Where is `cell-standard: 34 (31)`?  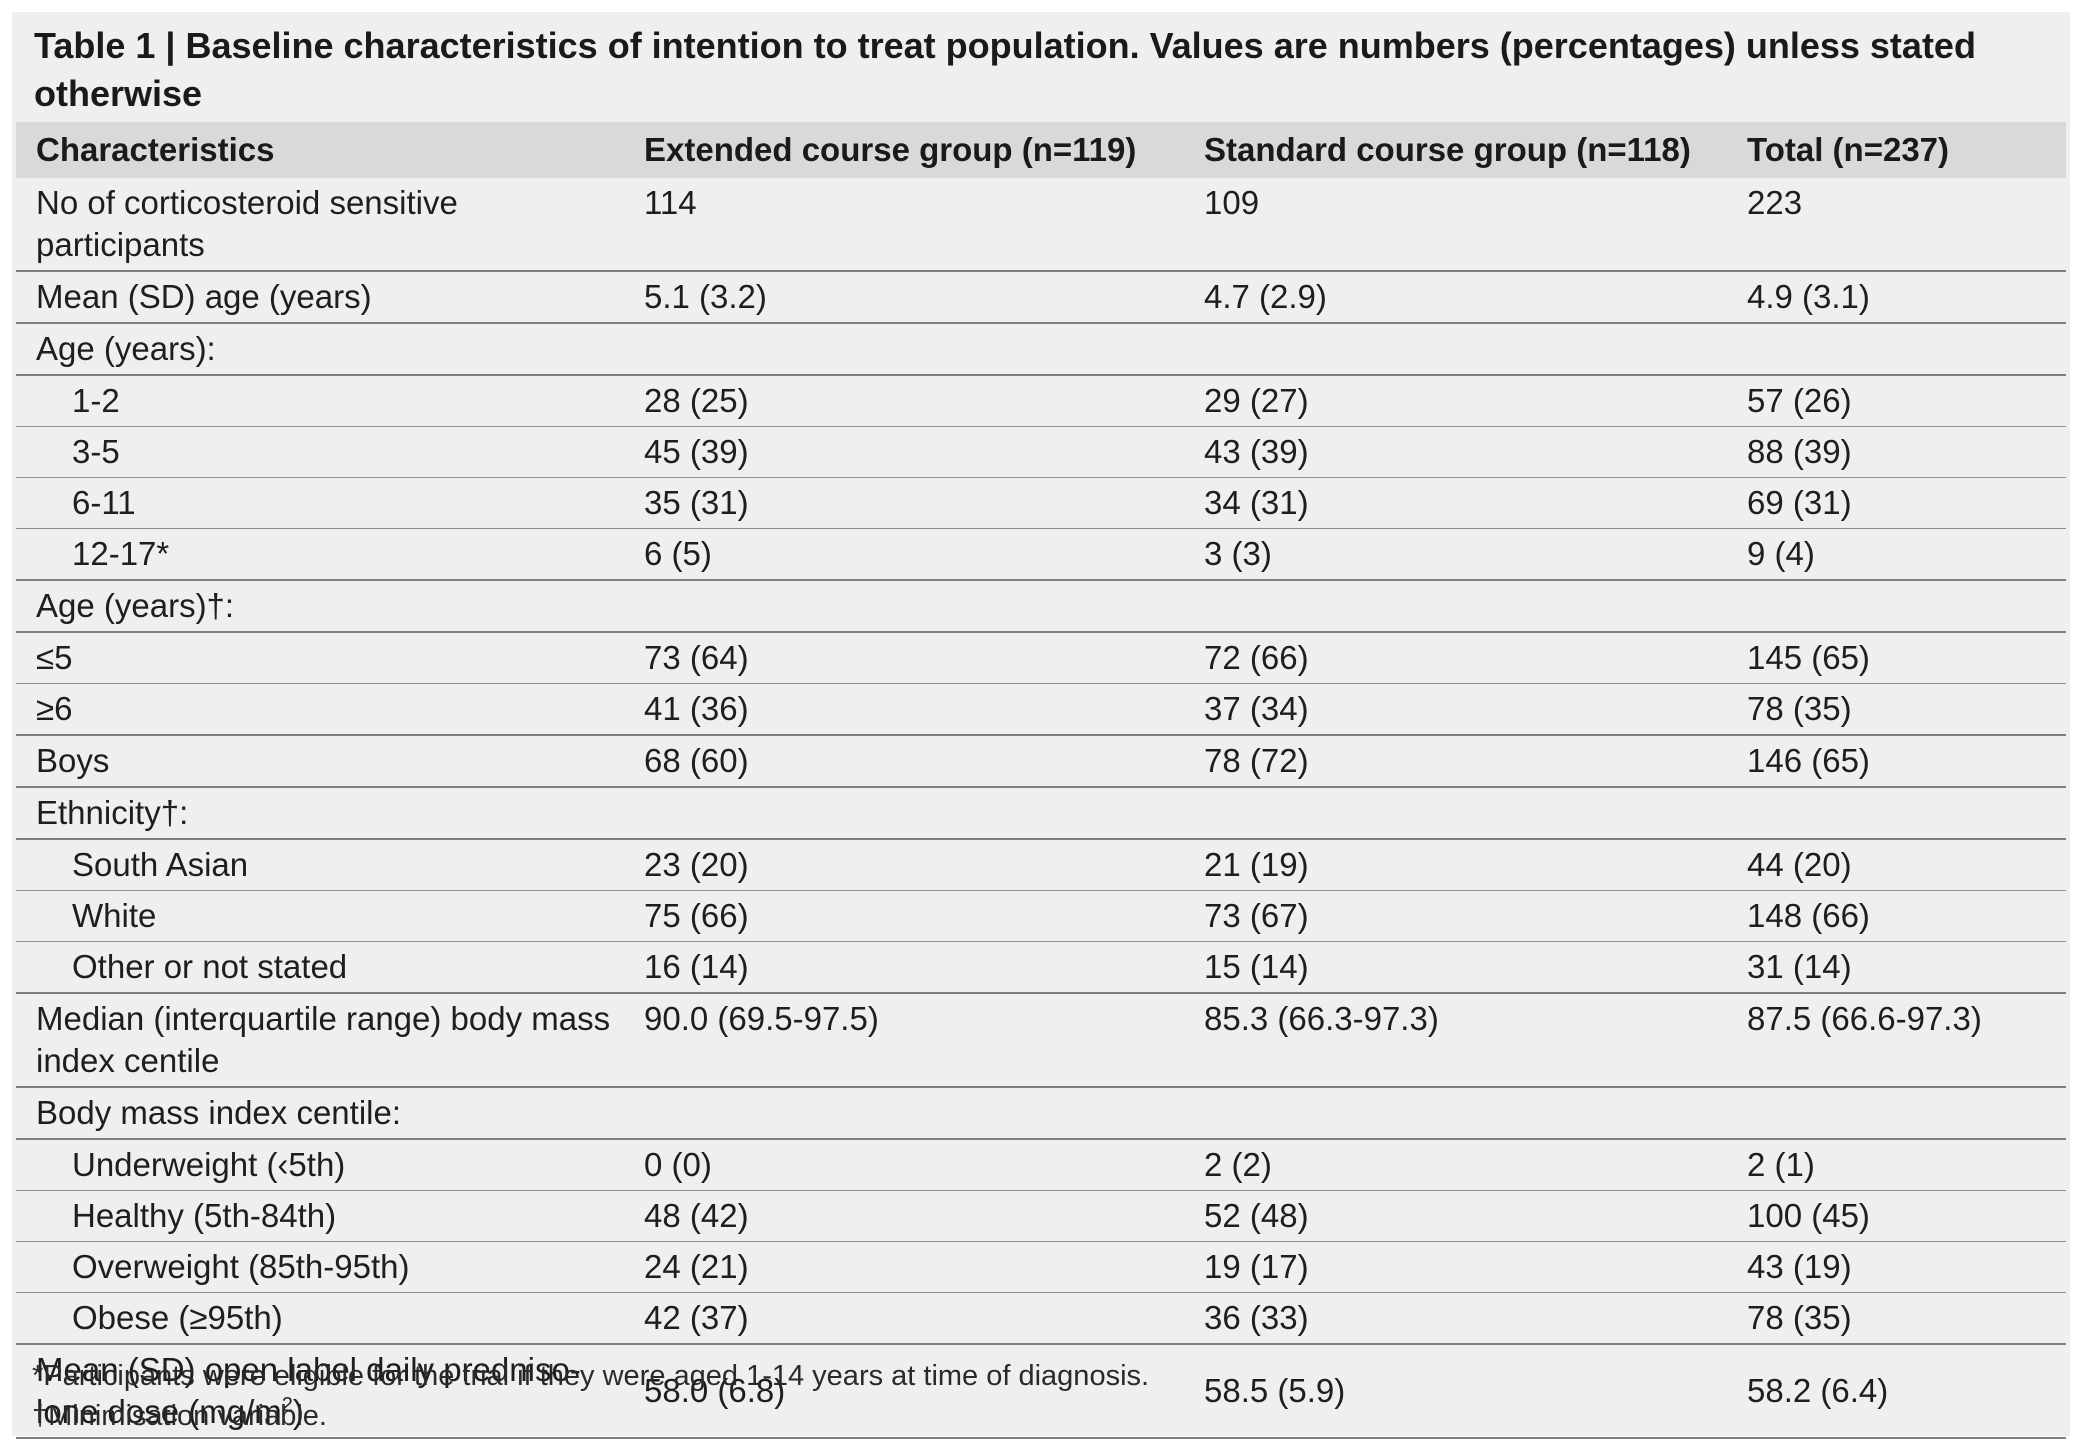
cell-standard: 34 (31) is located at coordinates (1455, 503).